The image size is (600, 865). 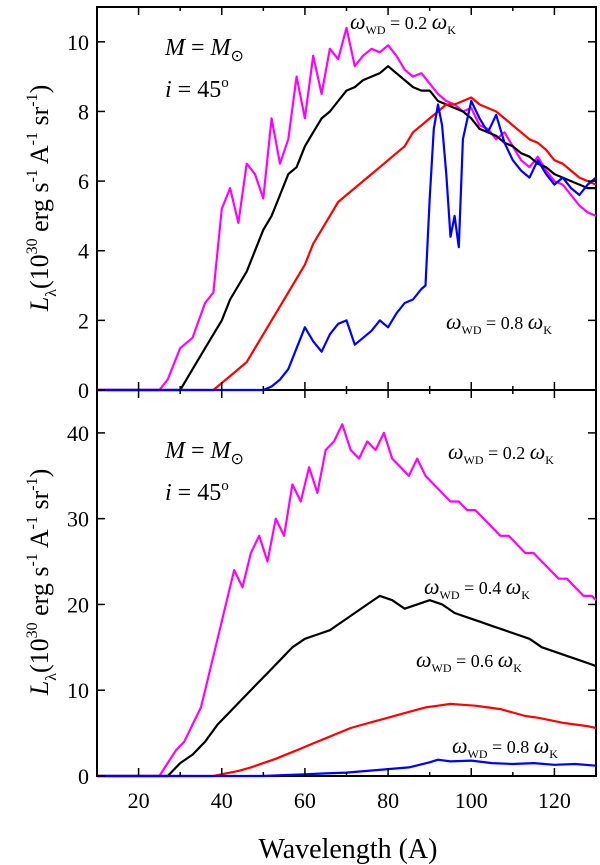 What do you see at coordinates (83, 390) in the screenshot?
I see `top-y-tick-label-0: 0` at bounding box center [83, 390].